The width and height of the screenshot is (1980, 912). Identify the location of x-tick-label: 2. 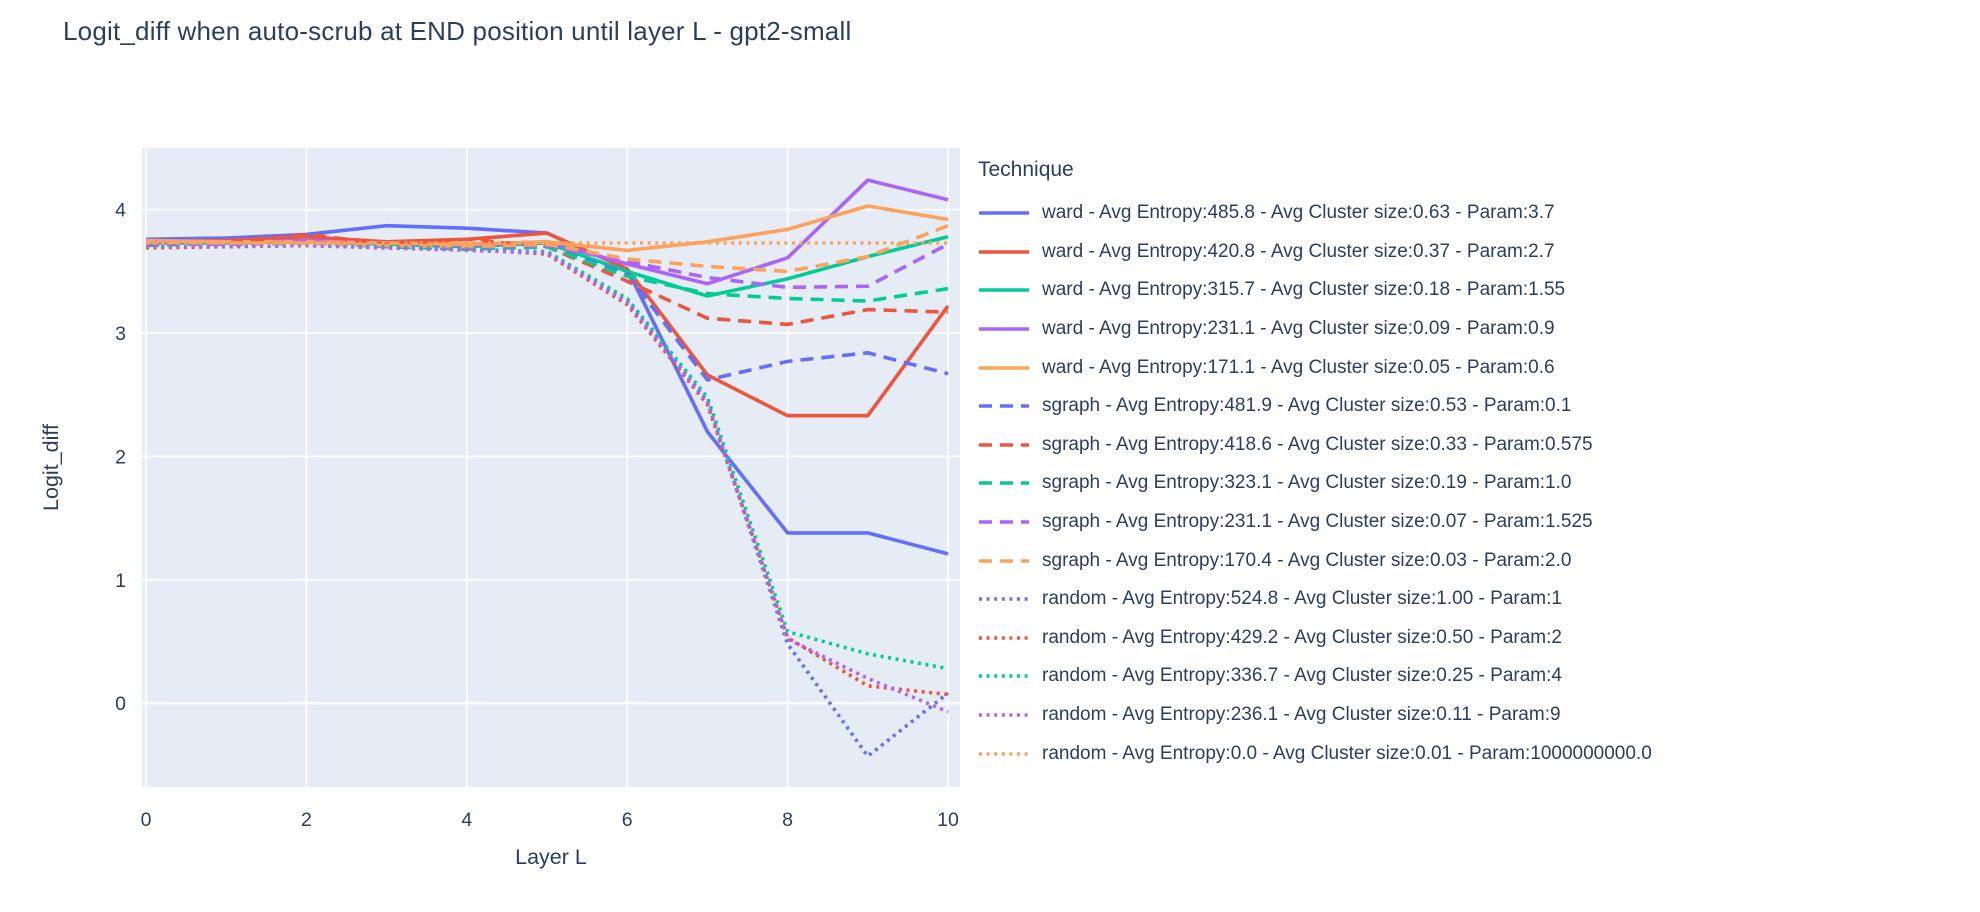
(306, 820).